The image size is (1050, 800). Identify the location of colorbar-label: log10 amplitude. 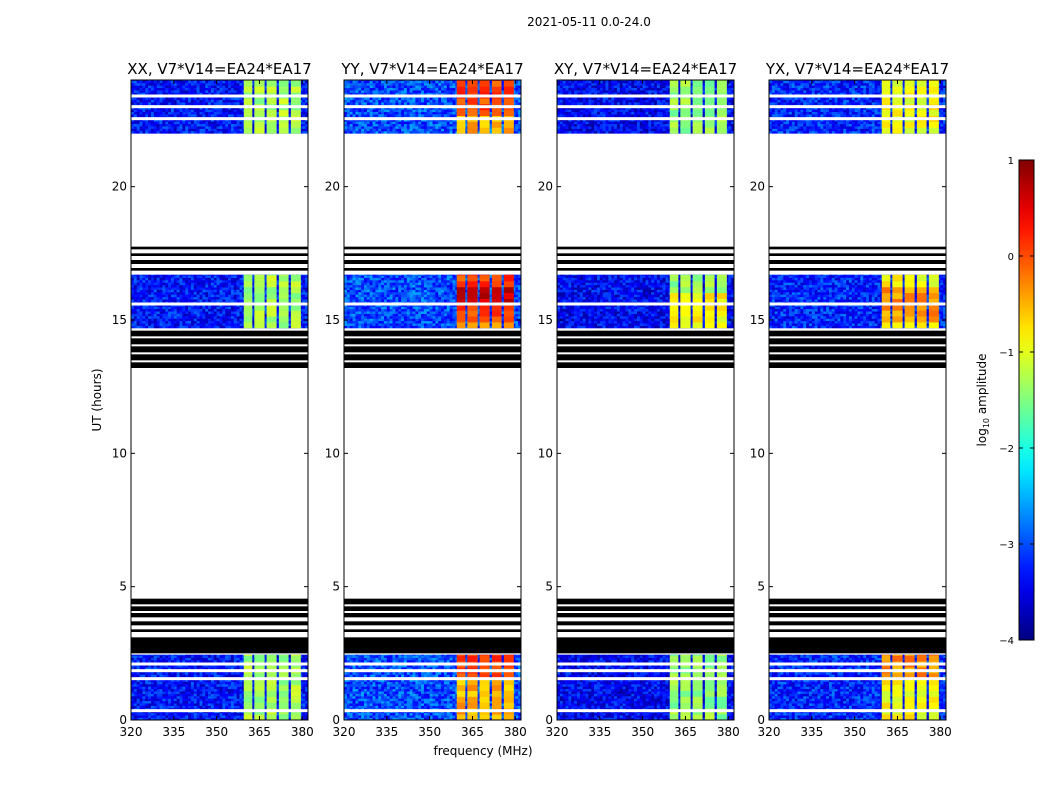
(983, 400).